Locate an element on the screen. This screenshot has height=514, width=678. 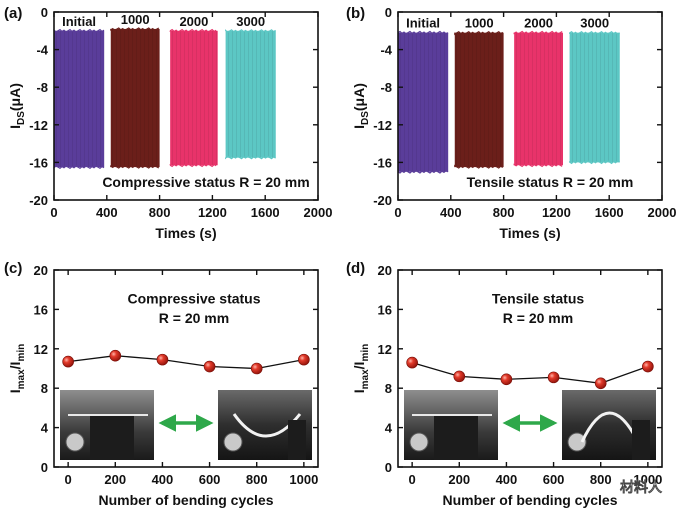
y-tick-label: -4 is located at coordinates (386, 50).